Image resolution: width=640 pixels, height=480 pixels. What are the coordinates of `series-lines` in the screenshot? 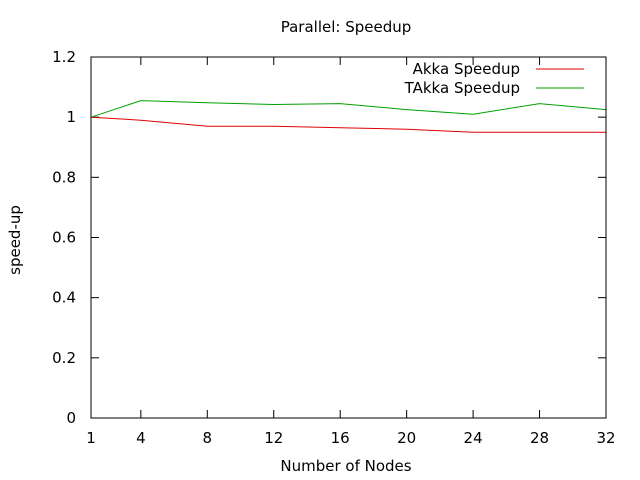 It's located at (348, 116).